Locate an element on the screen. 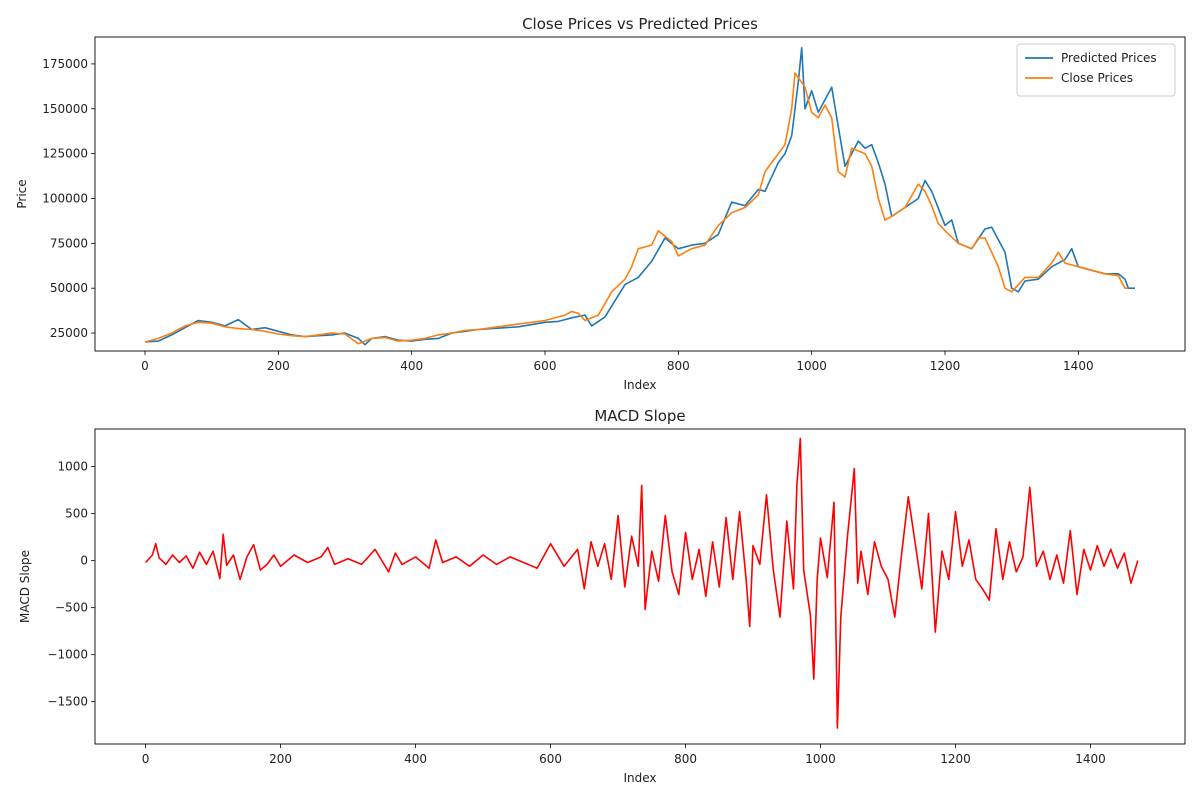 The width and height of the screenshot is (1200, 804). y-tick-label: 75000 is located at coordinates (69, 243).